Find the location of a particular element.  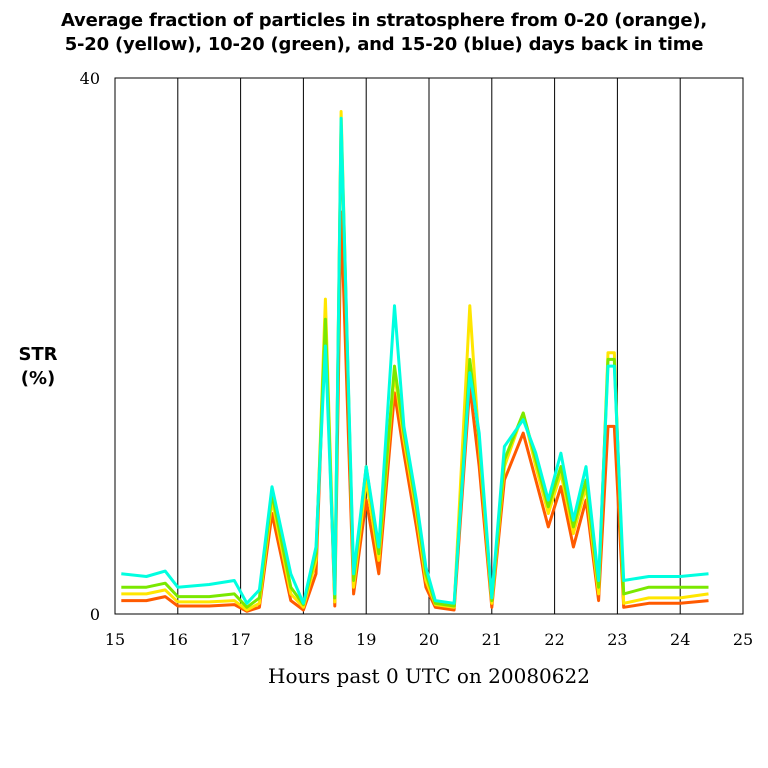

x-tick-label: 18 is located at coordinates (303, 639).